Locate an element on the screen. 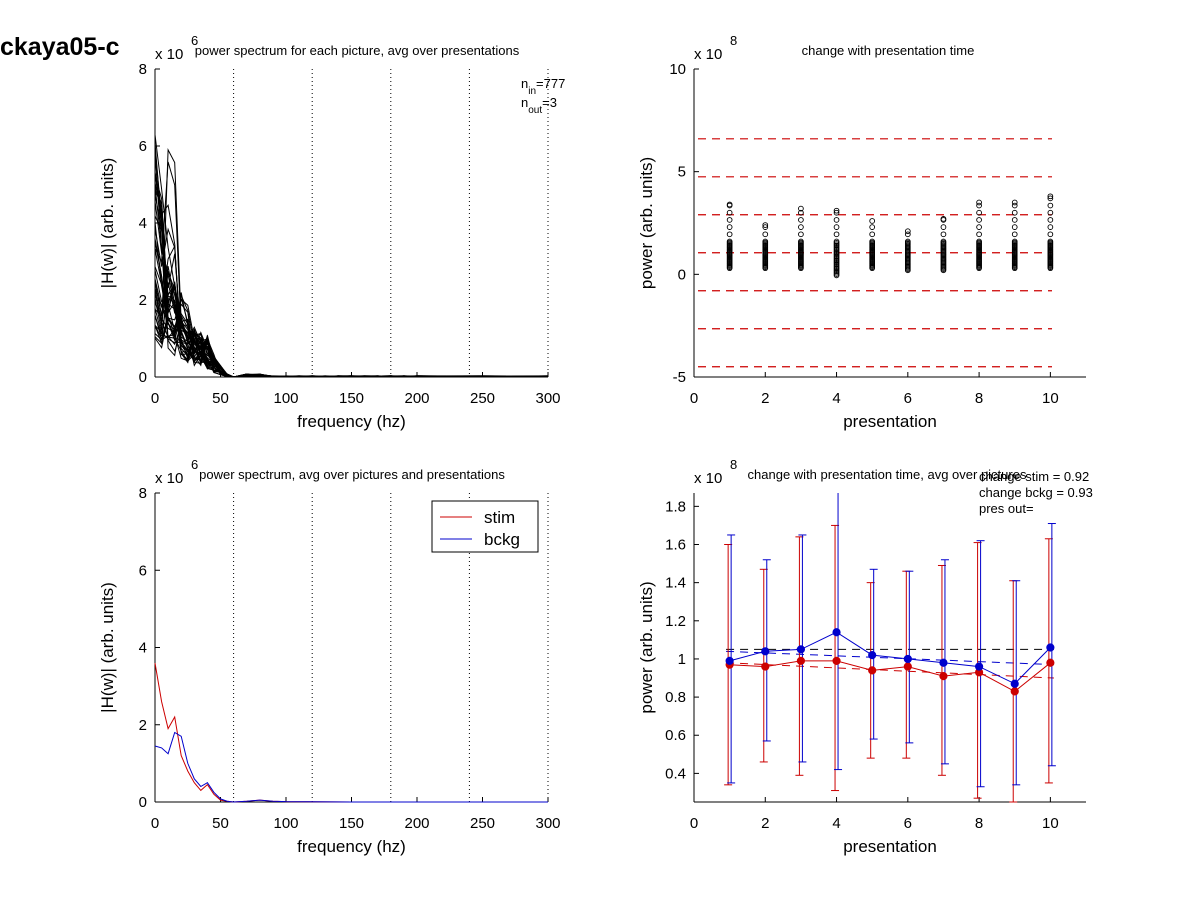  x-tick-label: 4 is located at coordinates (836, 823).